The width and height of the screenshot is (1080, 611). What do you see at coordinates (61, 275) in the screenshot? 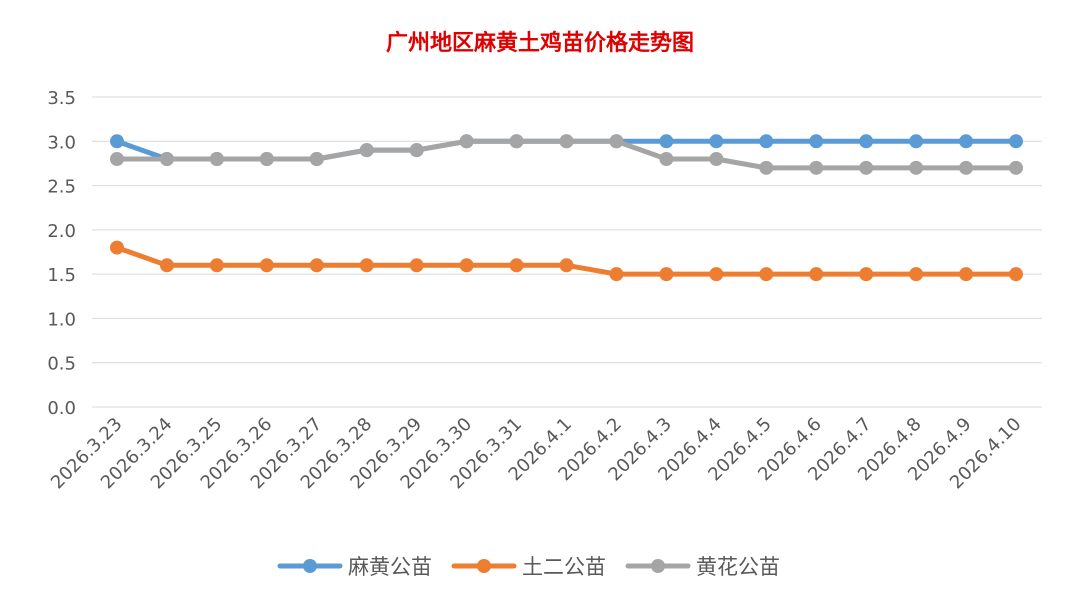
I see `y-tick-label: 1.5` at bounding box center [61, 275].